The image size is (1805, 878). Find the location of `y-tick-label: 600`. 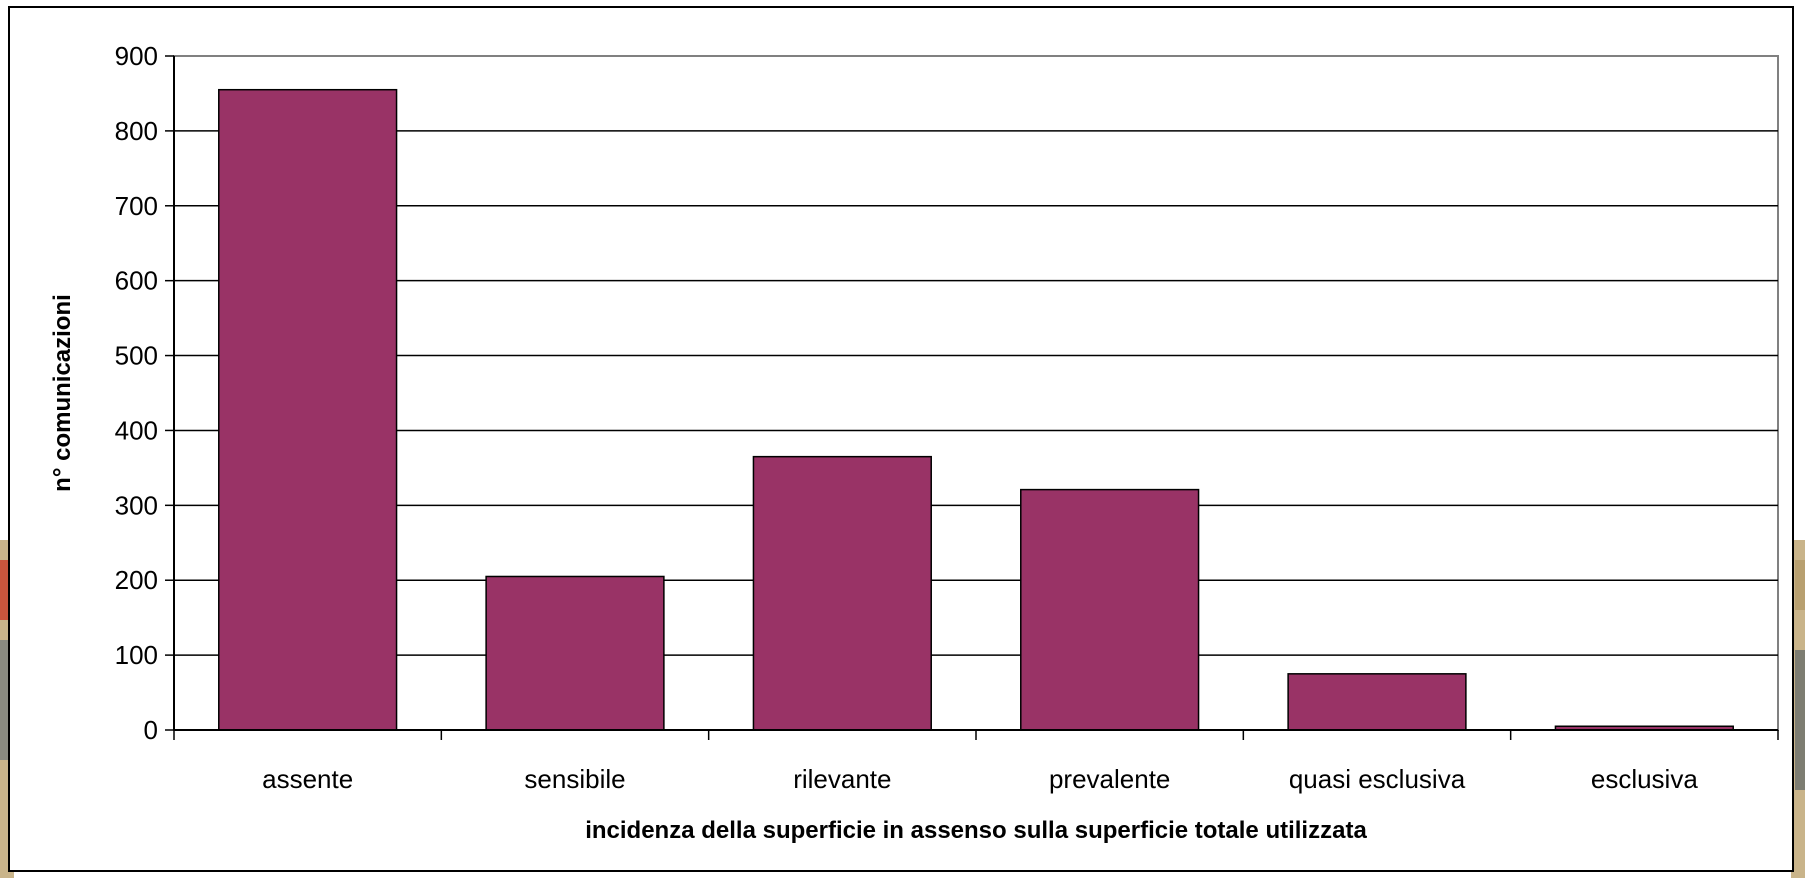

y-tick-label: 600 is located at coordinates (136, 281).